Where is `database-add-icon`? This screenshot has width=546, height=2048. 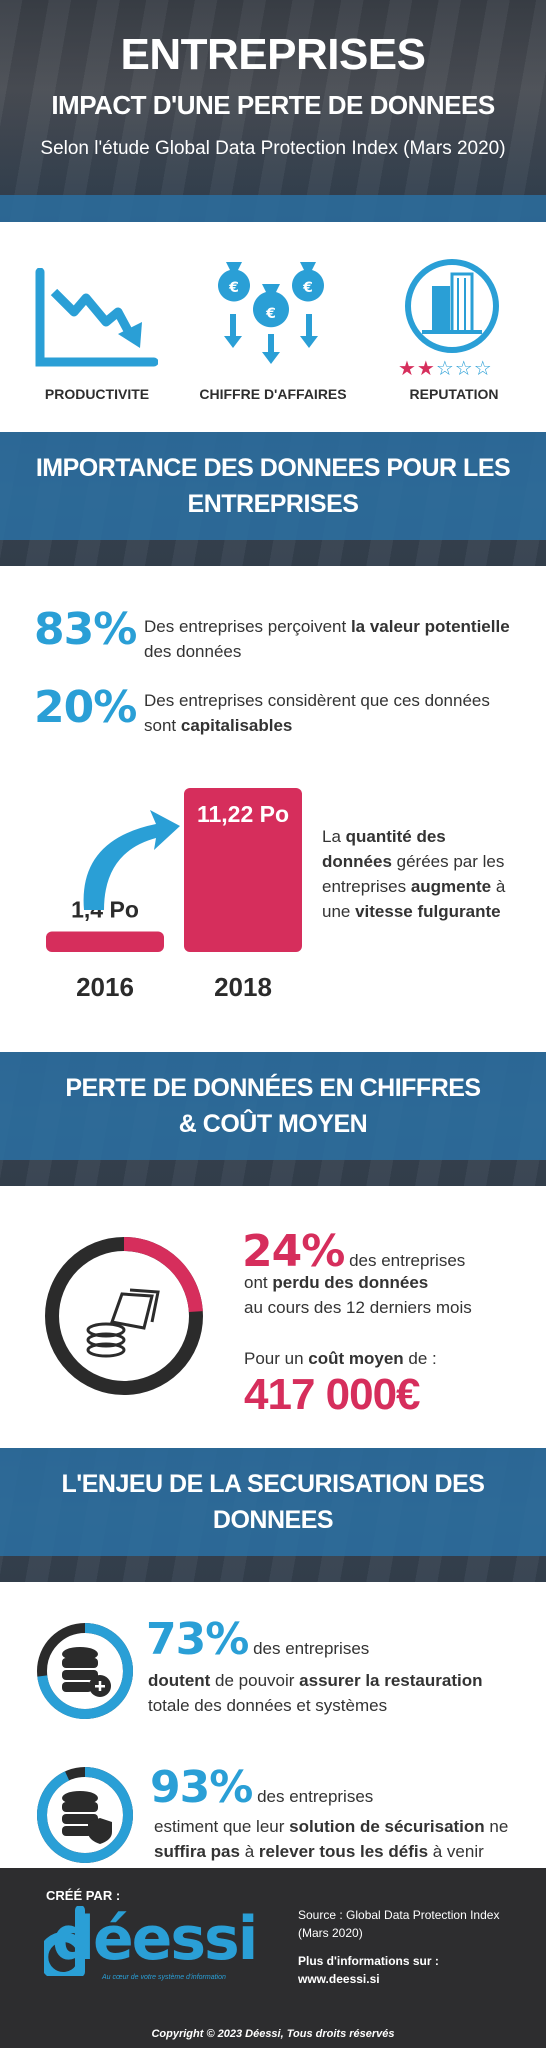 database-add-icon is located at coordinates (86, 1672).